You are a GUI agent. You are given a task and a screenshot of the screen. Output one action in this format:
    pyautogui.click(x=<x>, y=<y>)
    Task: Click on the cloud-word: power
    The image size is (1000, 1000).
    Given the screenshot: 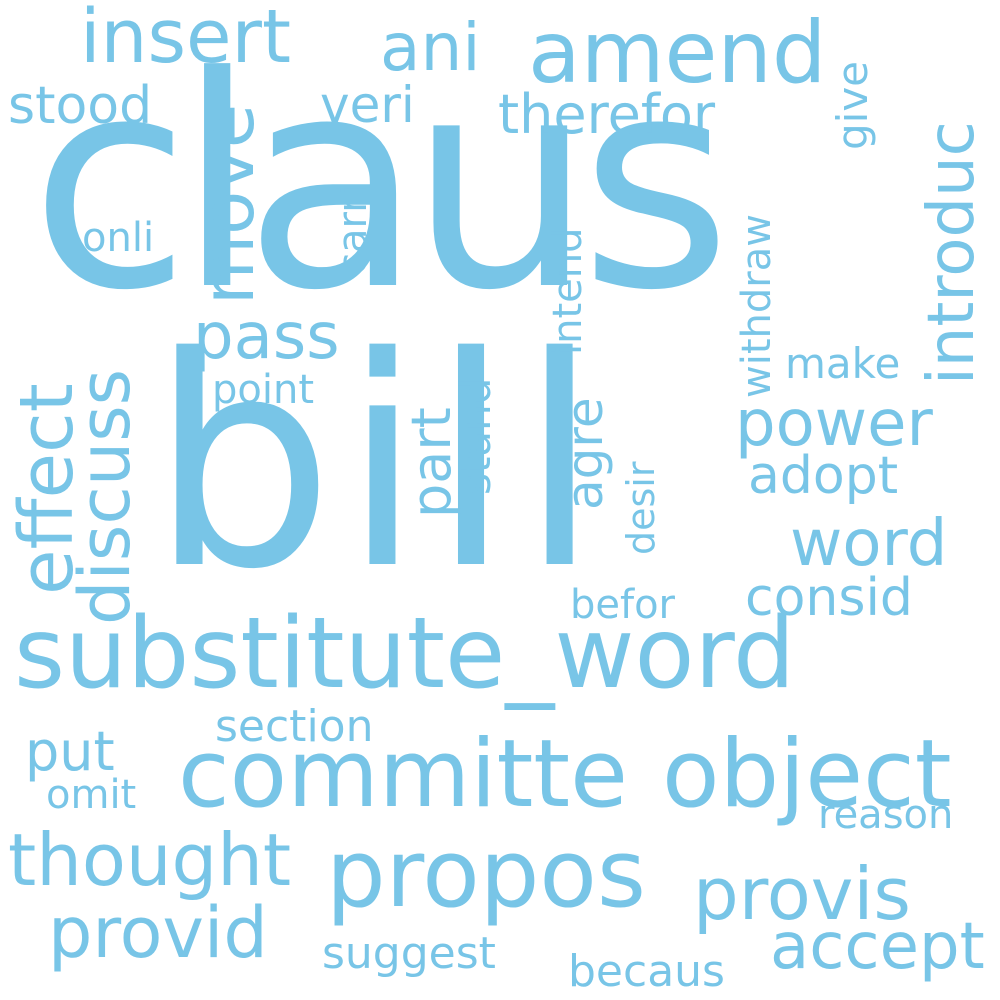 What is the action you would take?
    pyautogui.click(x=834, y=424)
    